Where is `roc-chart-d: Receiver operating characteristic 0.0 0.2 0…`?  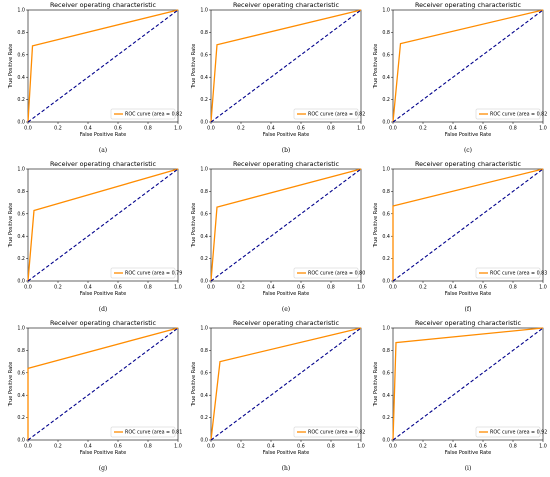
roc-chart-d: Receiver operating characteristic 0.0 0.2 0… is located at coordinates (95, 228).